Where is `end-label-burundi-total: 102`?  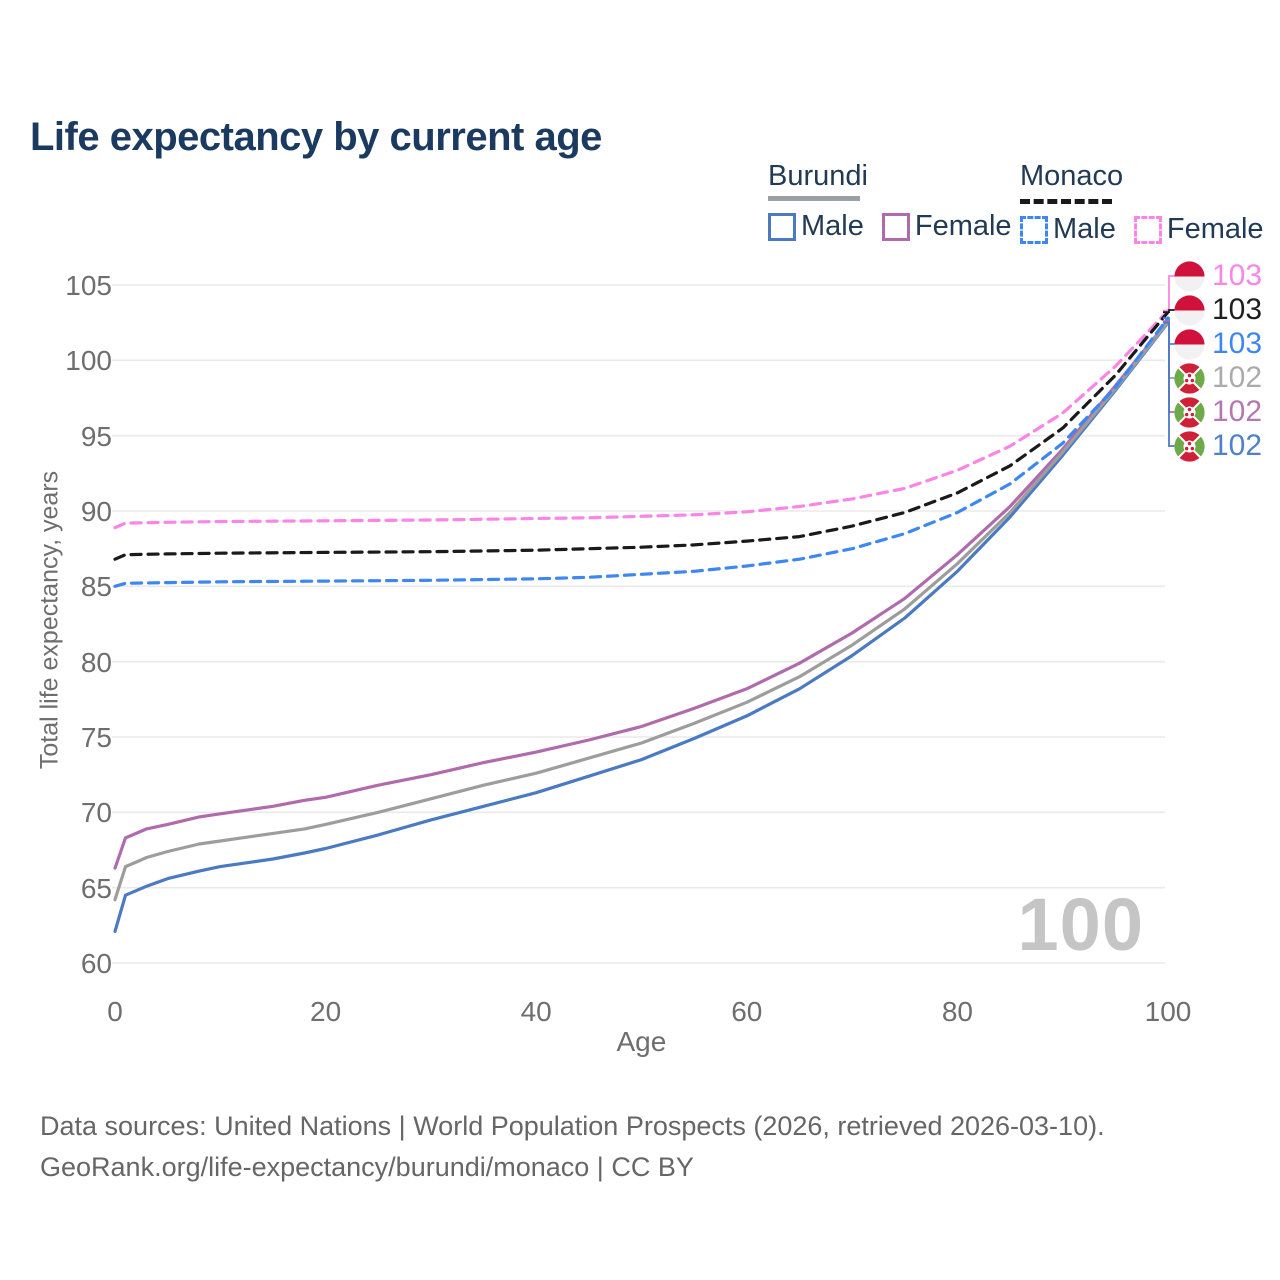 end-label-burundi-total: 102 is located at coordinates (1218, 377).